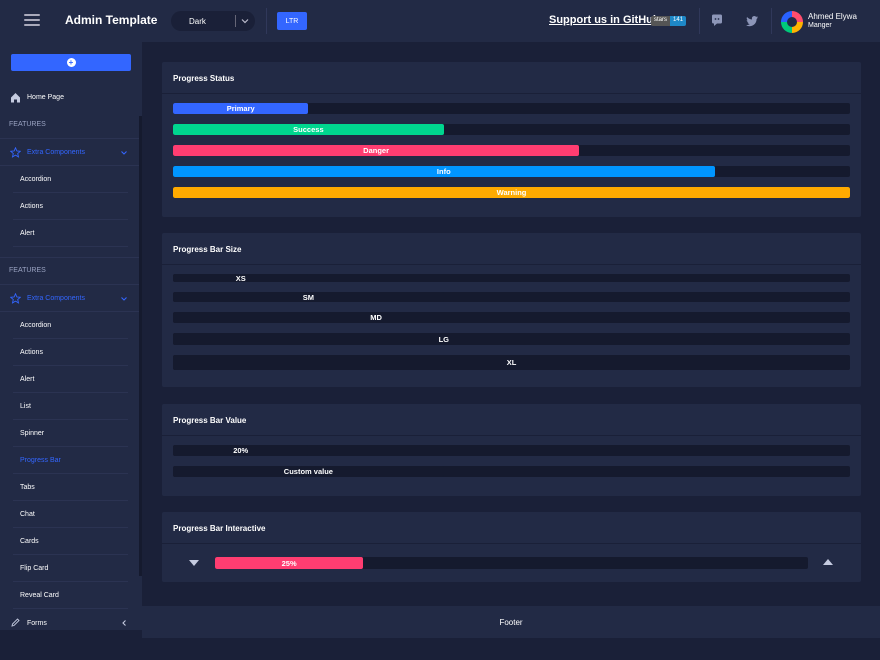 The image size is (880, 660). I want to click on progress-bar-danger: Danger, so click(376, 150).